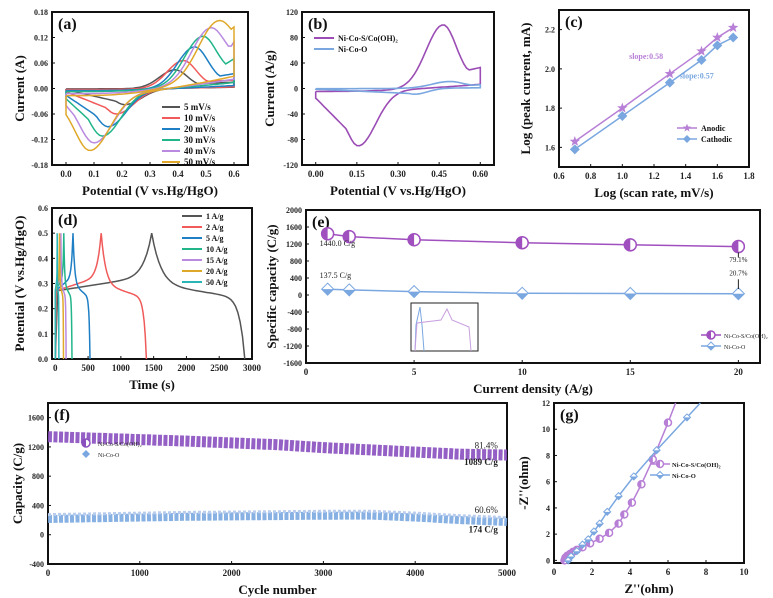  What do you see at coordinates (43, 233) in the screenshot?
I see `y-tick-label: 0.5` at bounding box center [43, 233].